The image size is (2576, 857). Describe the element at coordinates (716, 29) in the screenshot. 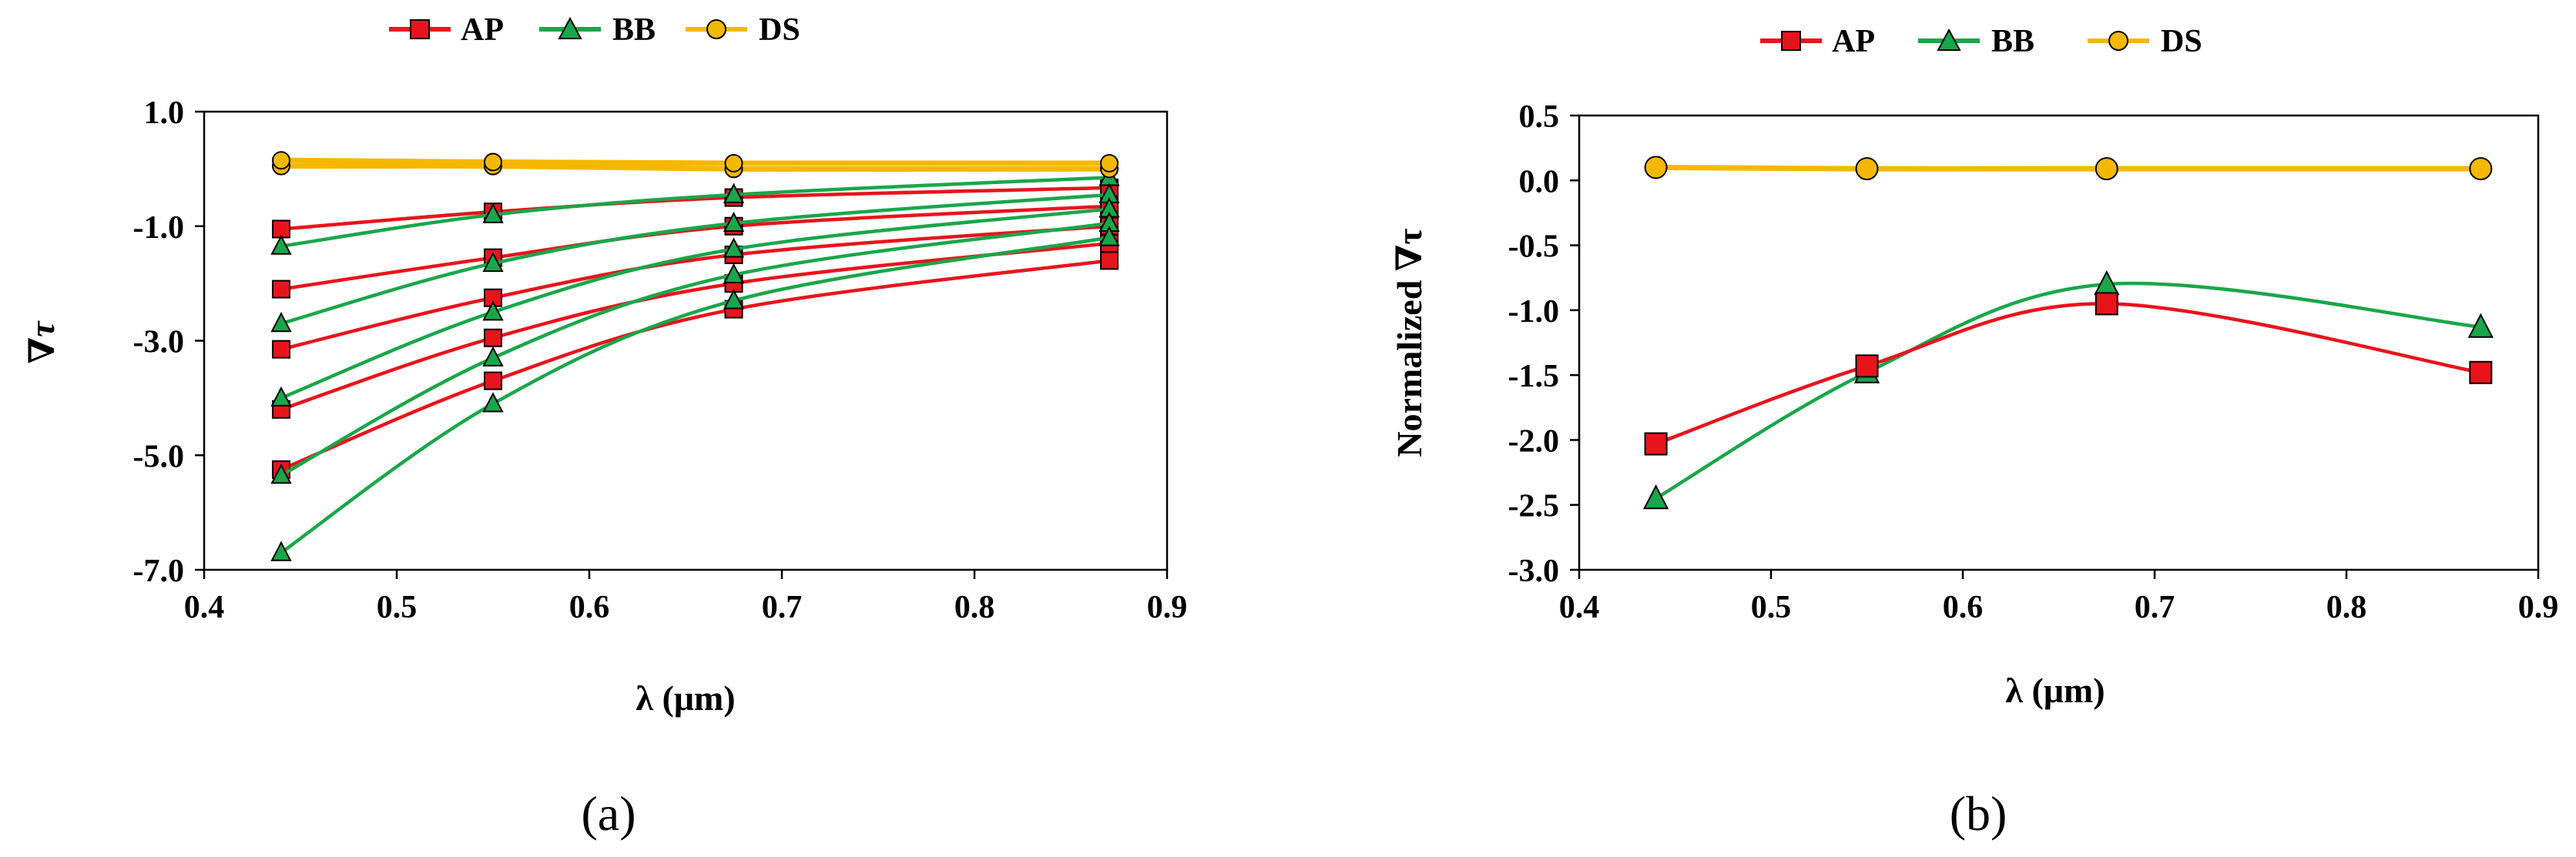

I see `legend-ds-circle-marker-icon-a` at that location.